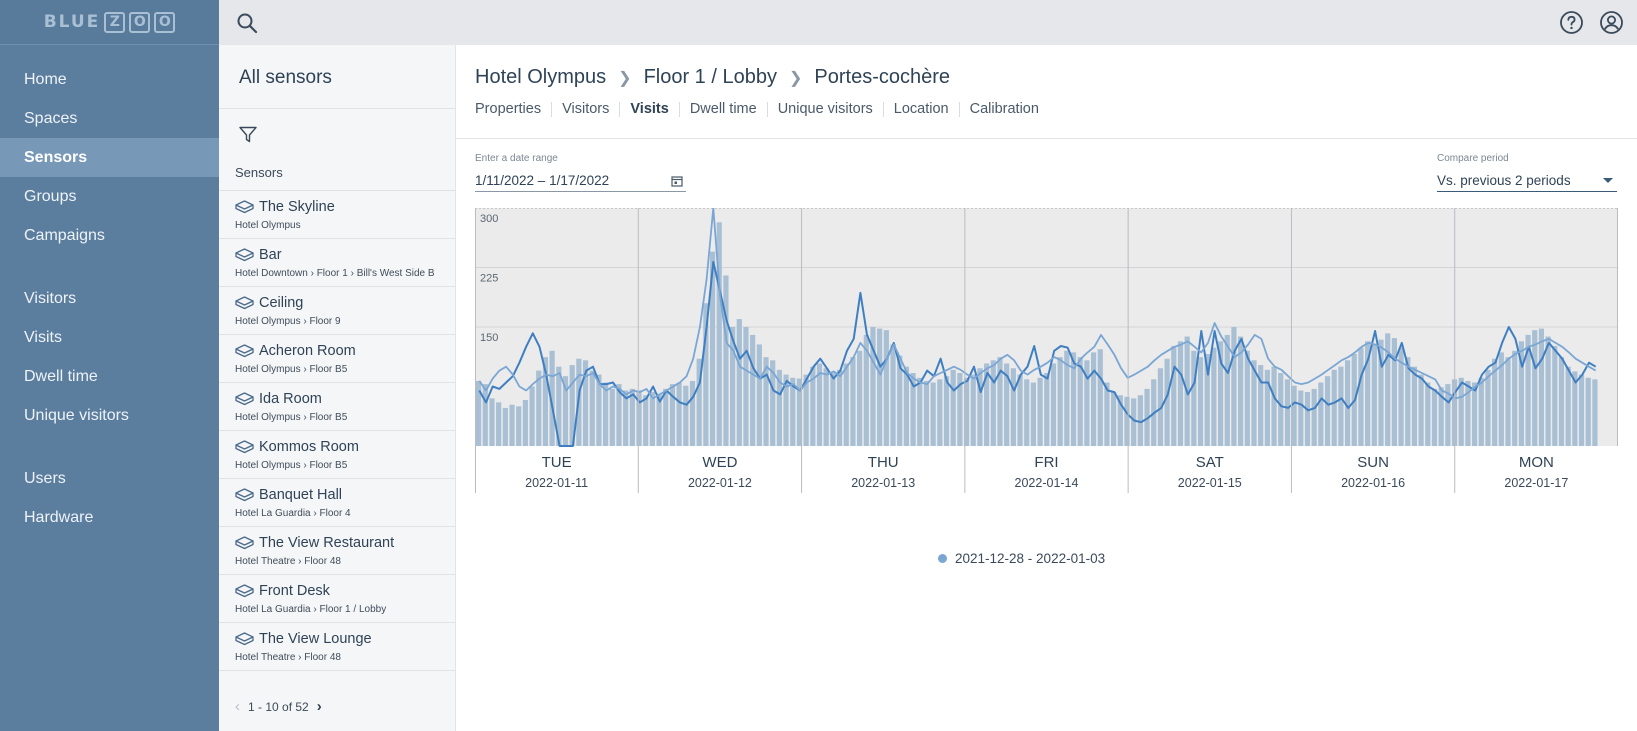  Describe the element at coordinates (140, 22) in the screenshot. I see `brand-logo-box: O` at that location.